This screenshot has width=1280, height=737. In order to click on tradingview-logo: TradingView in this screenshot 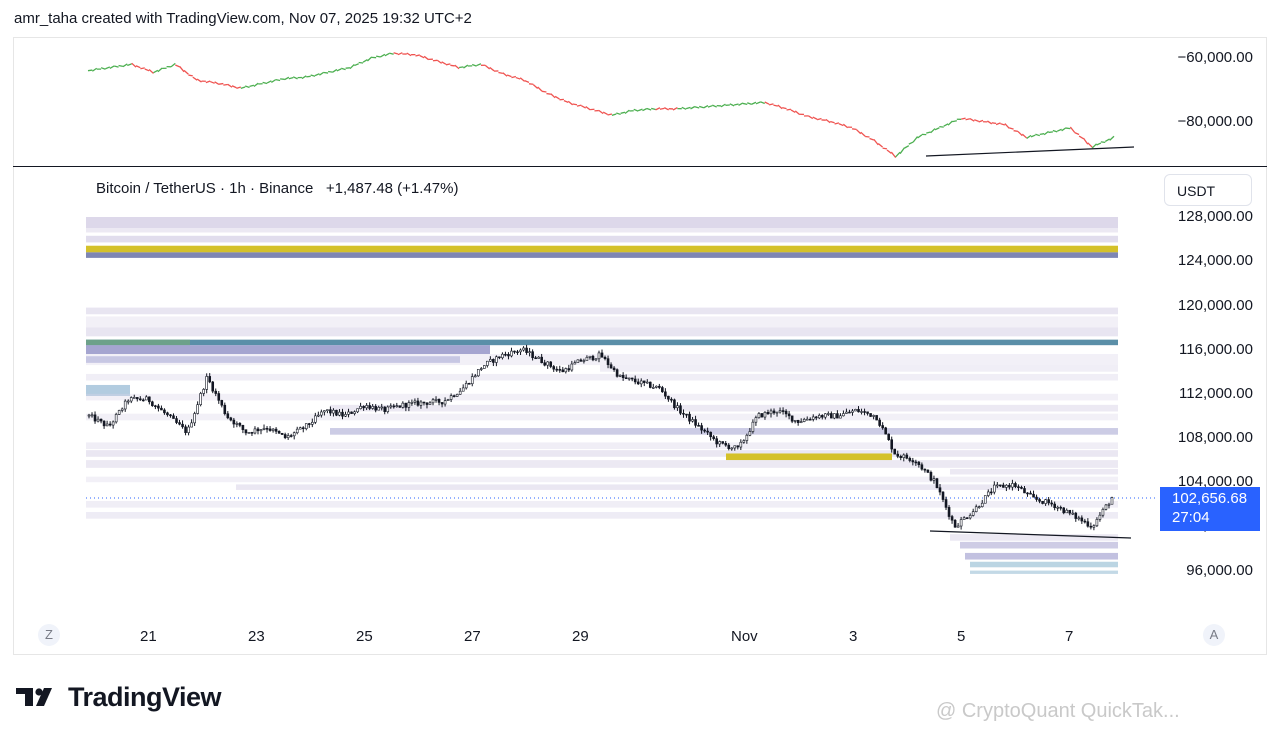, I will do `click(119, 697)`.